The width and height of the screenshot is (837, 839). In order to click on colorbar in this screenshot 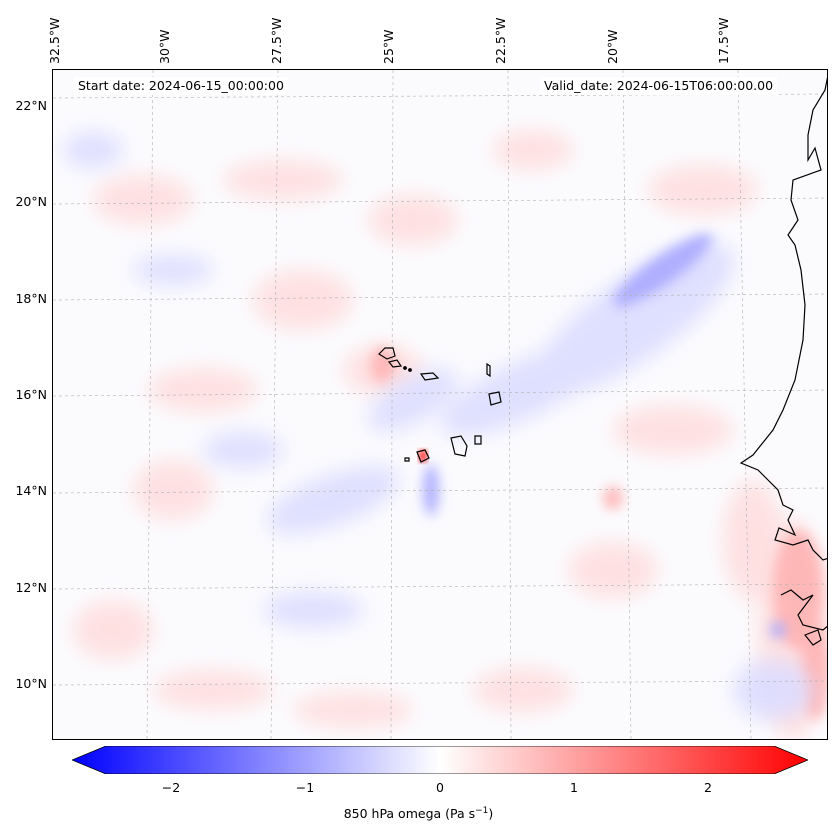, I will do `click(440, 760)`.